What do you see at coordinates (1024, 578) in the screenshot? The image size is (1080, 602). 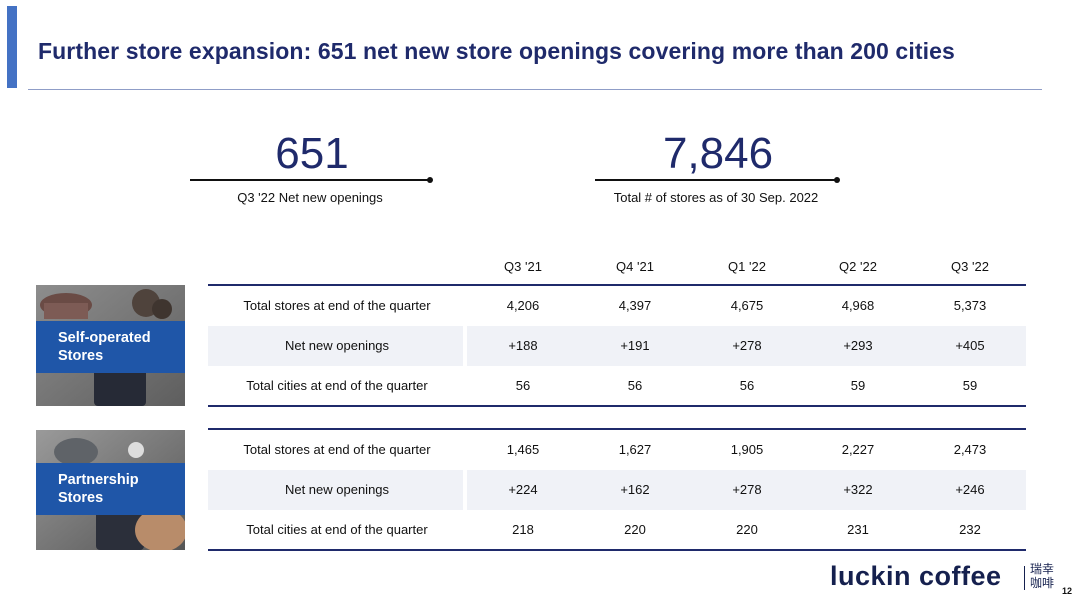 I see `logo-divider` at bounding box center [1024, 578].